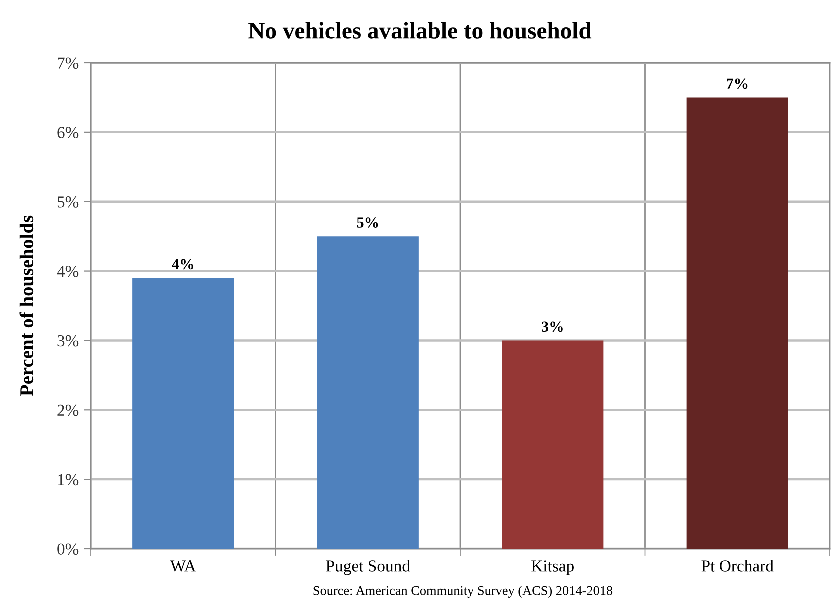  What do you see at coordinates (68, 549) in the screenshot?
I see `y-tick-label: 0%` at bounding box center [68, 549].